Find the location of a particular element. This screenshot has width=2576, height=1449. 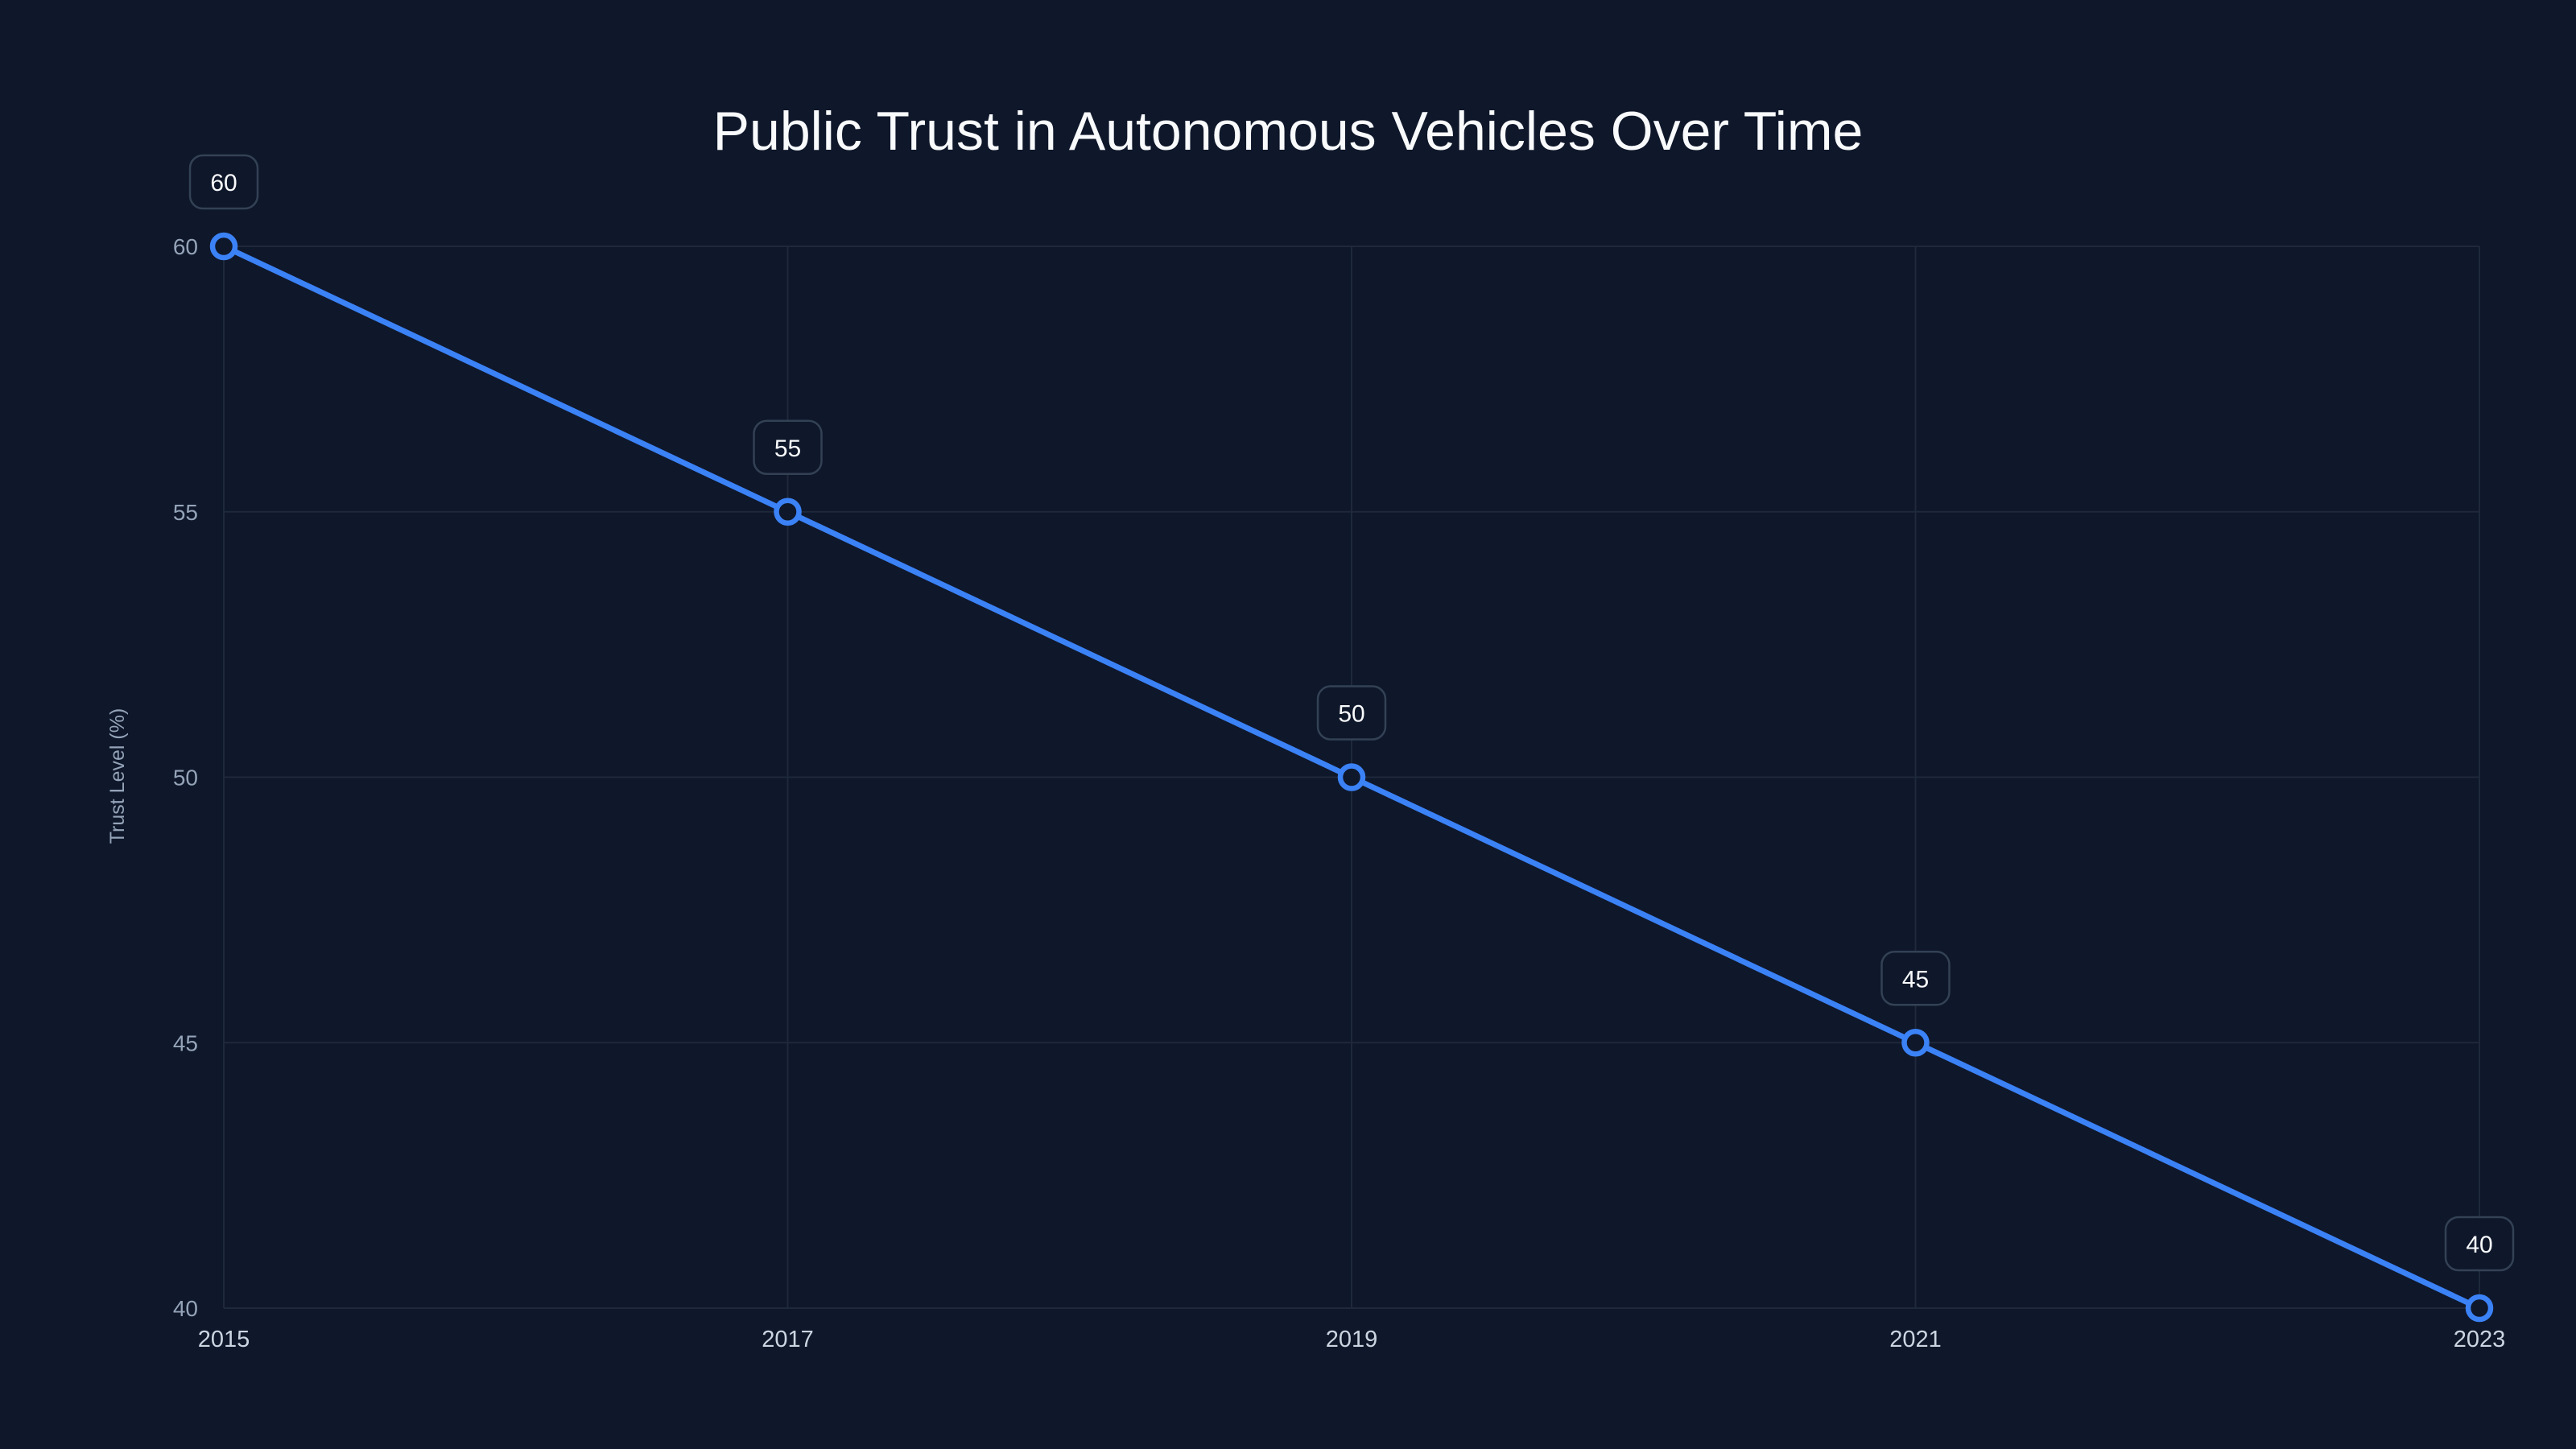

x-tick-label: 2015 is located at coordinates (224, 1339).